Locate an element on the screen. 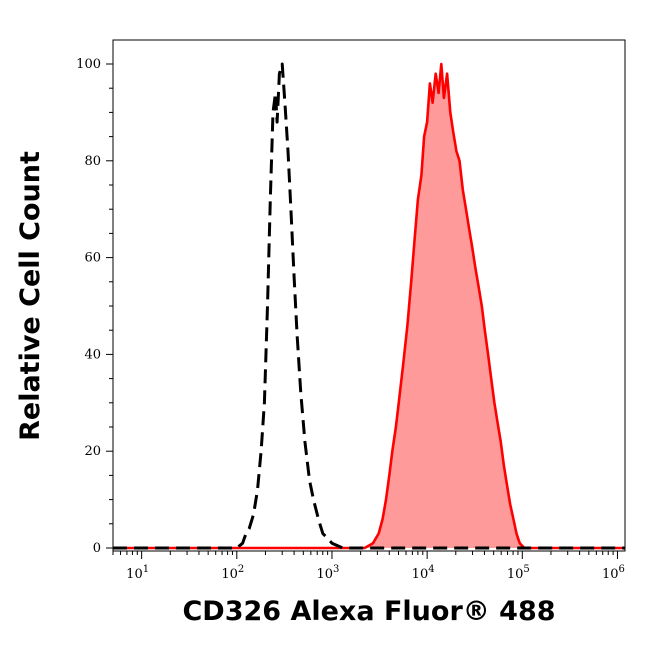  y-tick-label: 60 is located at coordinates (92, 258).